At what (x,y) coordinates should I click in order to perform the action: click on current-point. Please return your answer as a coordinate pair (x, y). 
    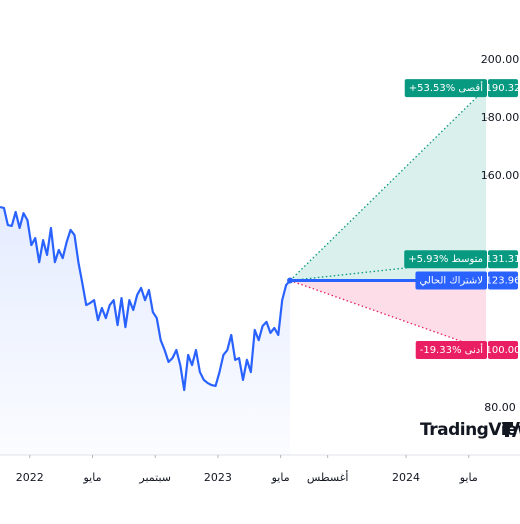
    Looking at the image, I should click on (290, 281).